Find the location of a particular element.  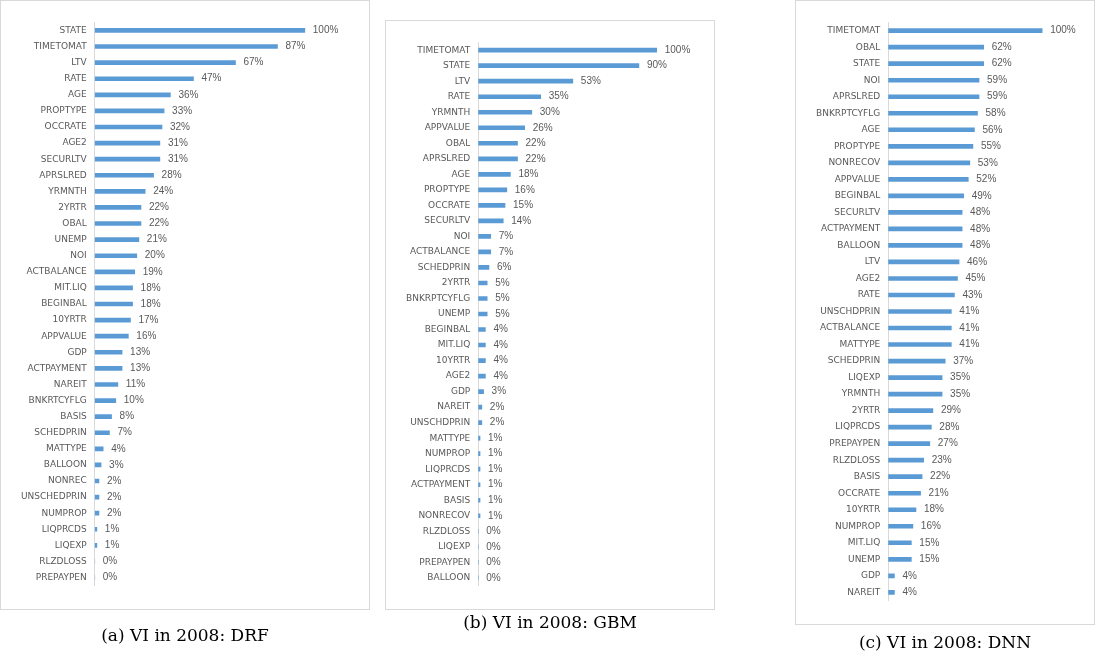

data-label: 26% is located at coordinates (542, 127).